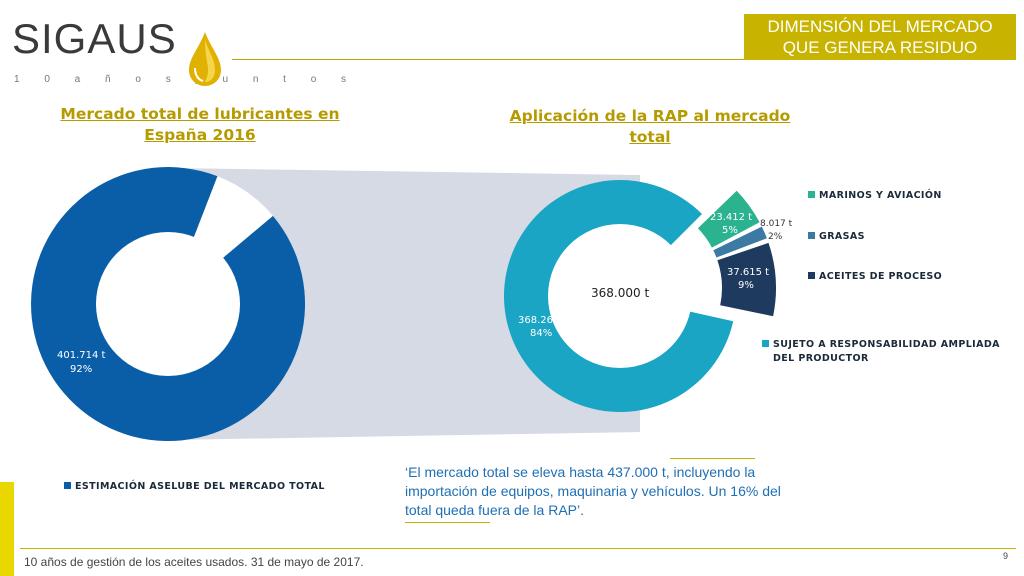 This screenshot has width=1024, height=576. Describe the element at coordinates (776, 224) in the screenshot. I see `grasas-value-label: 8.017 t` at that location.